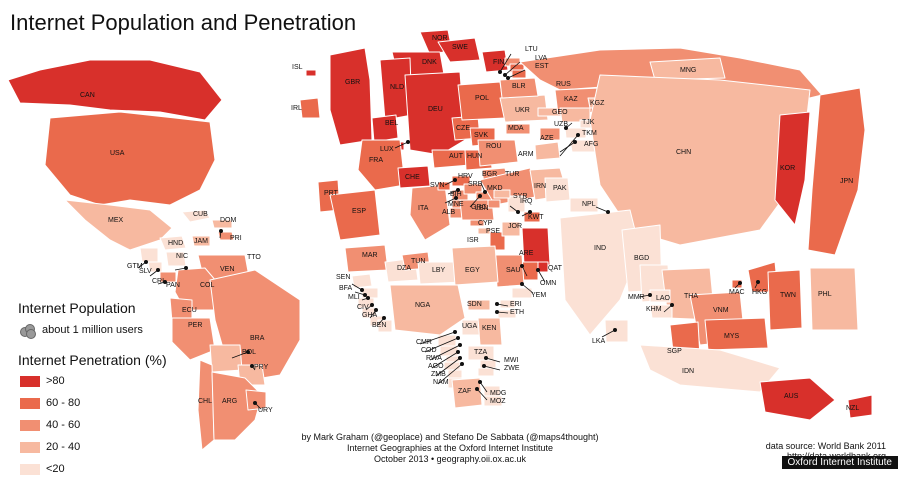  Describe the element at coordinates (387, 149) in the screenshot. I see `country-label-lux: LUX` at that location.